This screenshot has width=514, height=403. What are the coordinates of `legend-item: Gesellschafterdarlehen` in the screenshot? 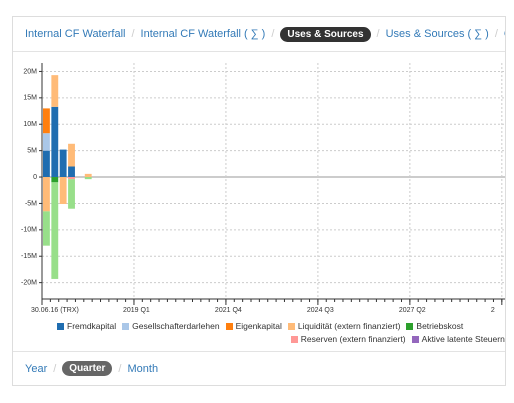 It's located at (168, 326).